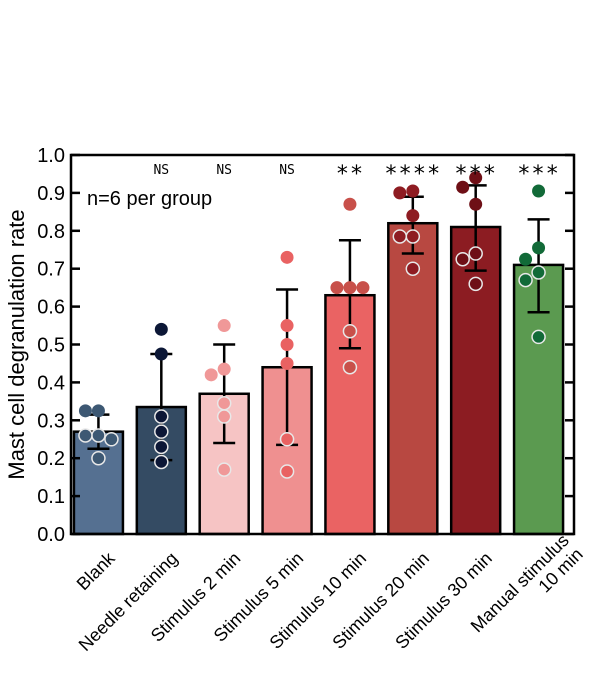 The image size is (606, 673). Describe the element at coordinates (51, 535) in the screenshot. I see `y-tick-label: 0.0` at that location.